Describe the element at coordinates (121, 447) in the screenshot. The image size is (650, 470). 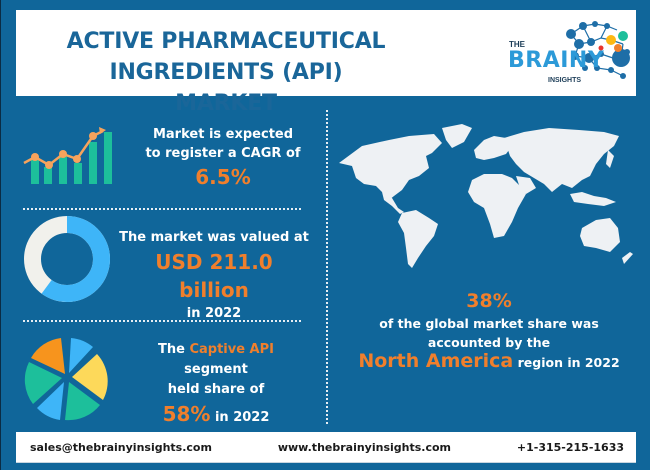
I see `footer-email-link: sales@thebrainyinsights.com` at that location.